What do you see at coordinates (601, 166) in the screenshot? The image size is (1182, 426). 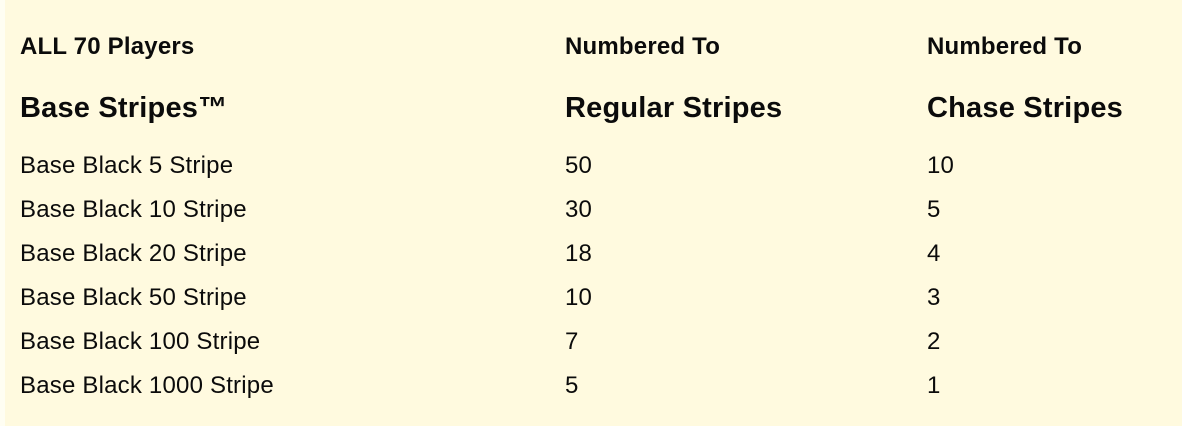 I see `table-row: Base Black 5 Stripe 50 10` at bounding box center [601, 166].